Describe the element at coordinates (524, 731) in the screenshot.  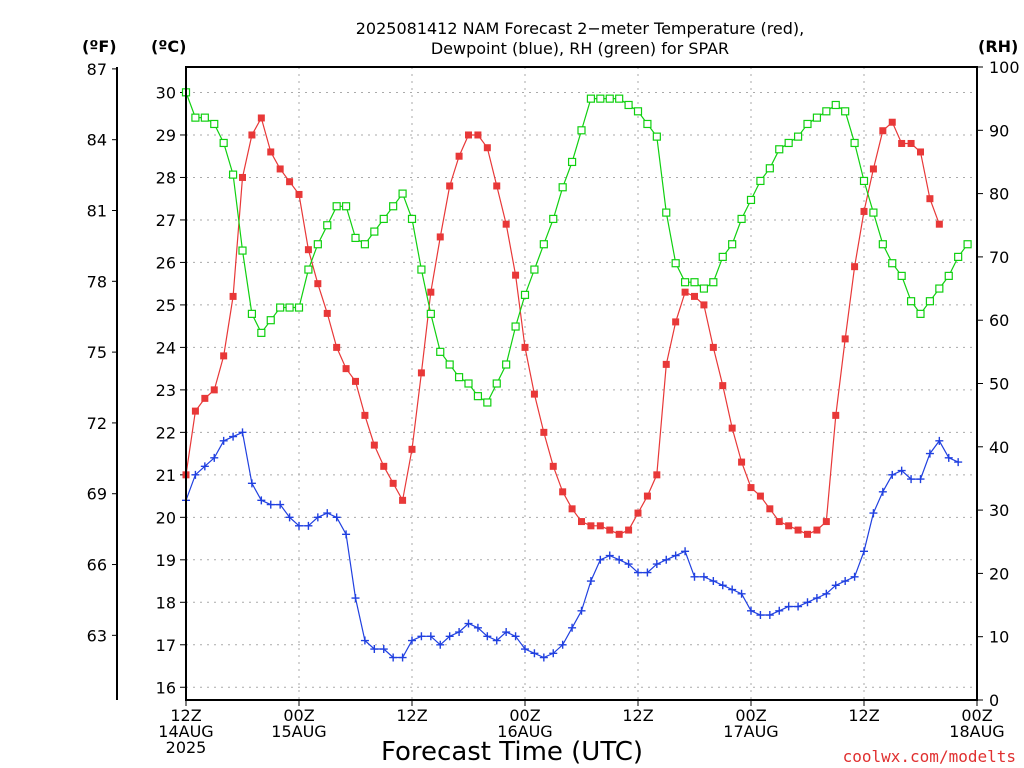
I see `x-tick-label: 16AUG` at that location.